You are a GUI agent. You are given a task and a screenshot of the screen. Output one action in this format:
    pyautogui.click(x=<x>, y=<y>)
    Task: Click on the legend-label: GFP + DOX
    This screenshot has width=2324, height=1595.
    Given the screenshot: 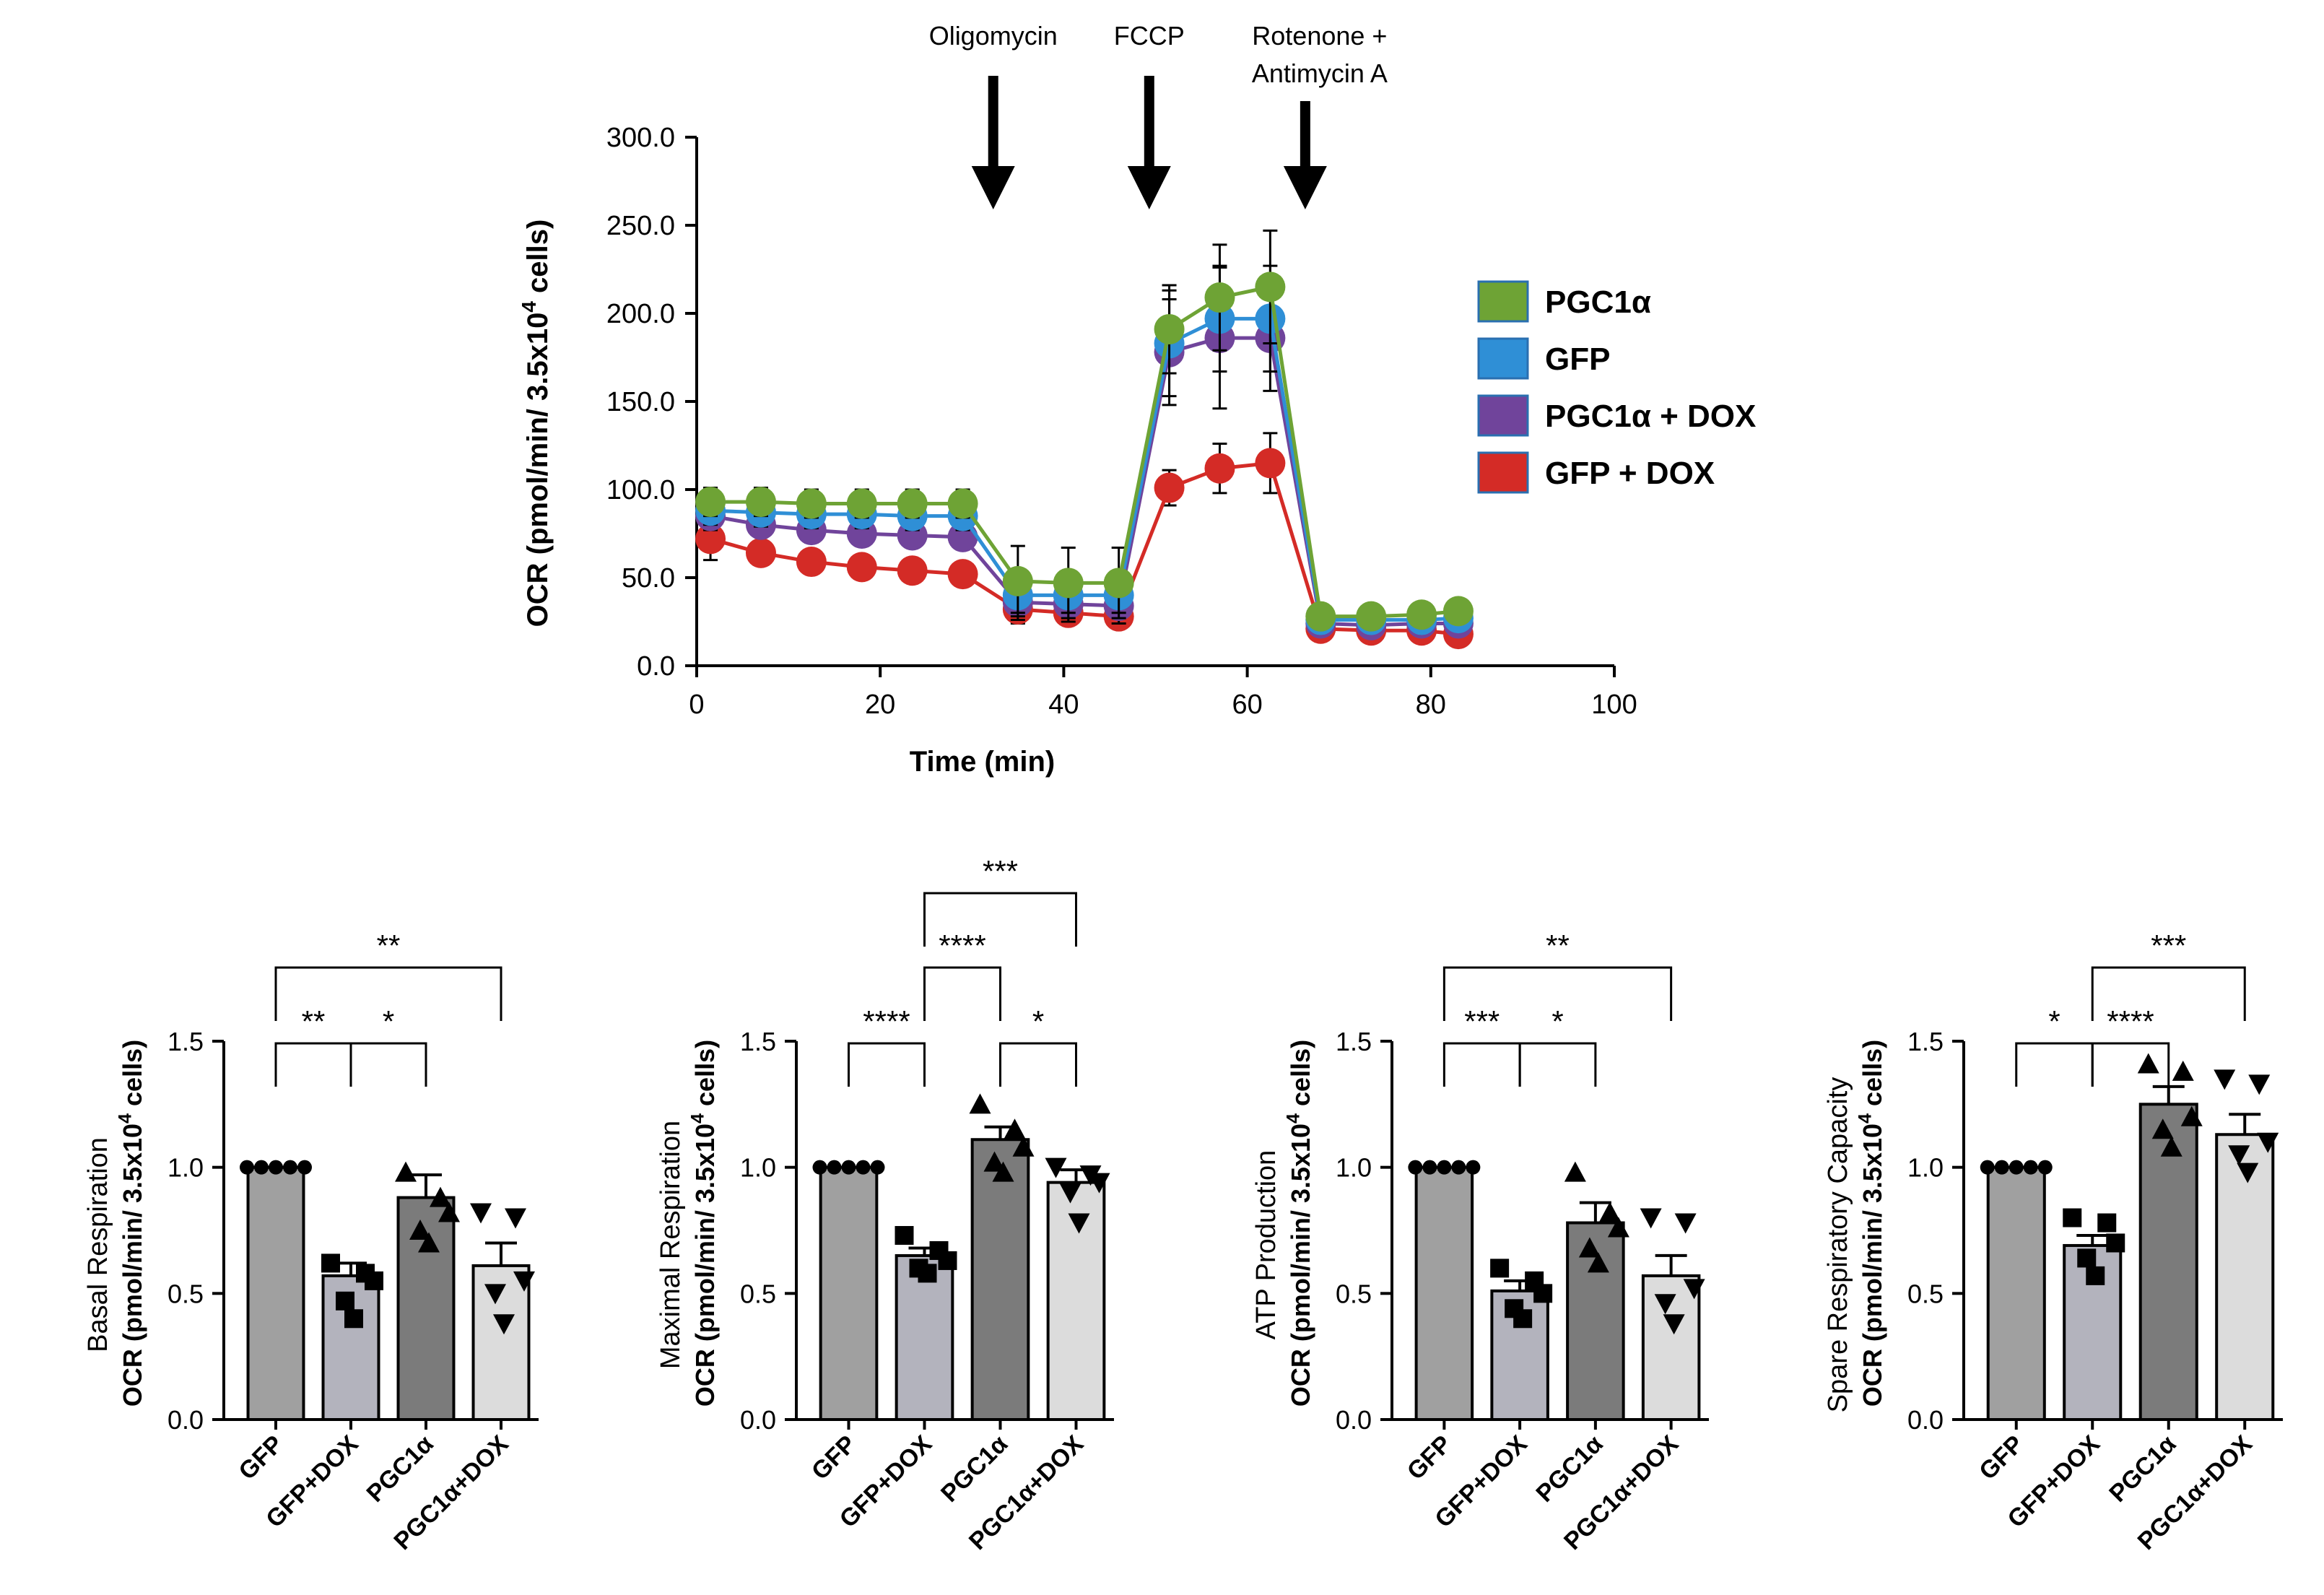 What is the action you would take?
    pyautogui.click(x=1630, y=473)
    